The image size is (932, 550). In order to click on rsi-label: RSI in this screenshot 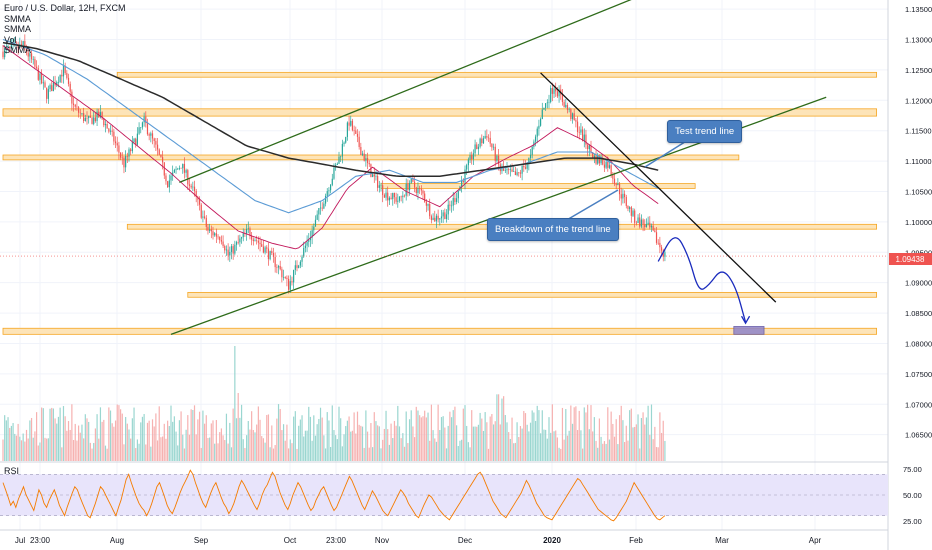, I will do `click(12, 471)`.